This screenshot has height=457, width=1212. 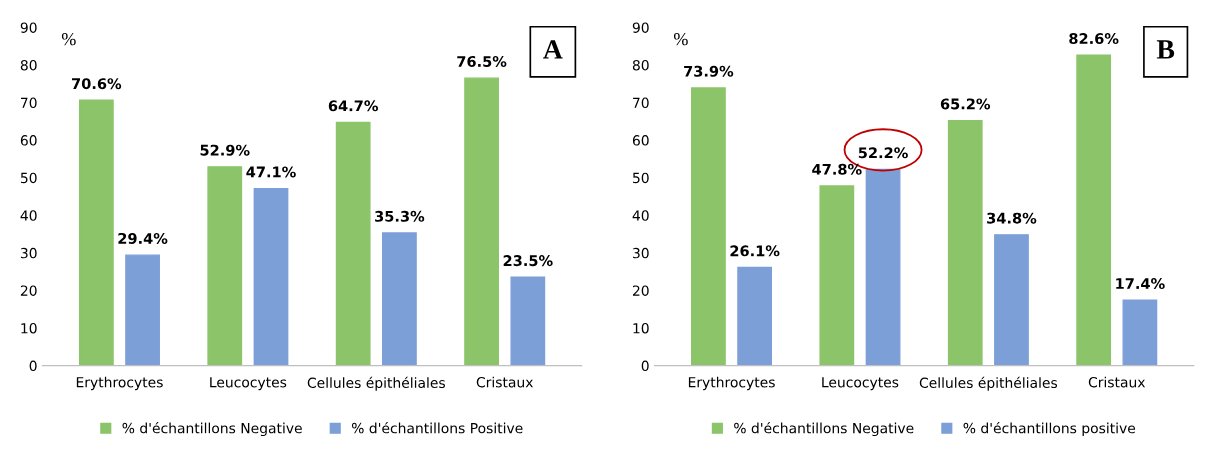 I want to click on annotation: A, so click(x=553, y=49).